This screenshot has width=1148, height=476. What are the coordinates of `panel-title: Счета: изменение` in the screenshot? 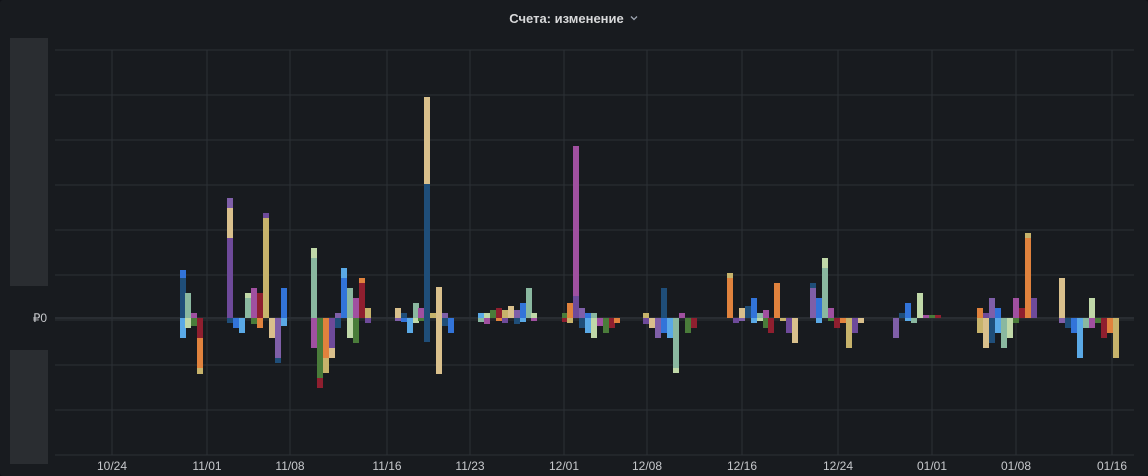 It's located at (566, 18).